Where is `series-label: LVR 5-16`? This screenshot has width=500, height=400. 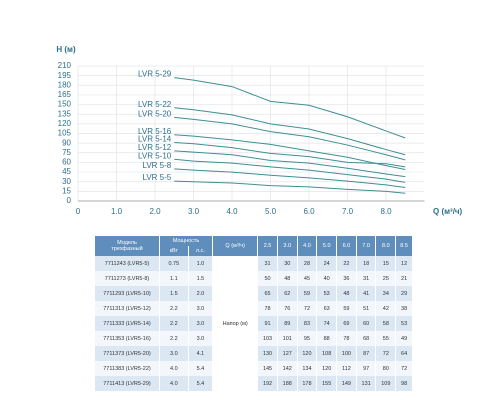
series-label: LVR 5-16 is located at coordinates (155, 131).